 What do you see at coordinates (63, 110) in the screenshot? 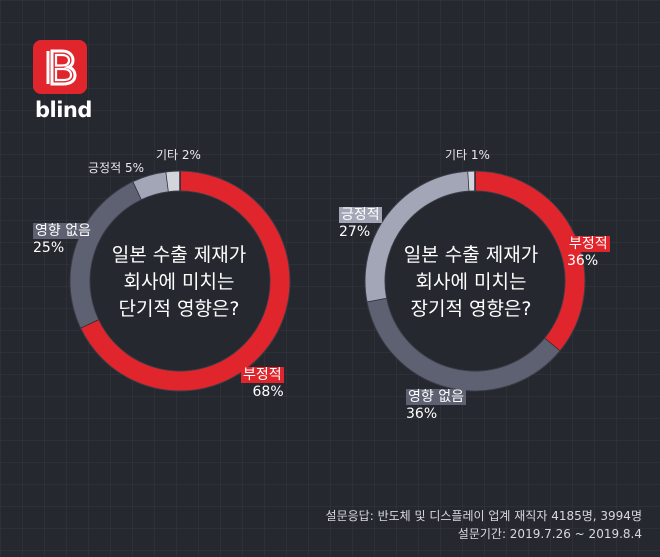
I see `blind-wordmark: blind` at bounding box center [63, 110].